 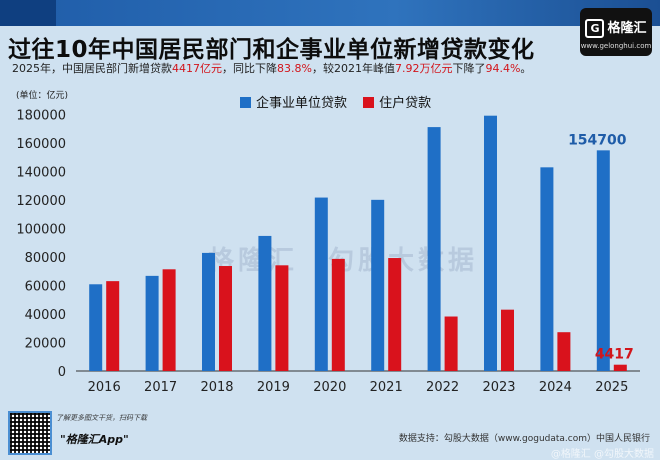 What do you see at coordinates (216, 387) in the screenshot?
I see `x-tick-label: 2018` at bounding box center [216, 387].